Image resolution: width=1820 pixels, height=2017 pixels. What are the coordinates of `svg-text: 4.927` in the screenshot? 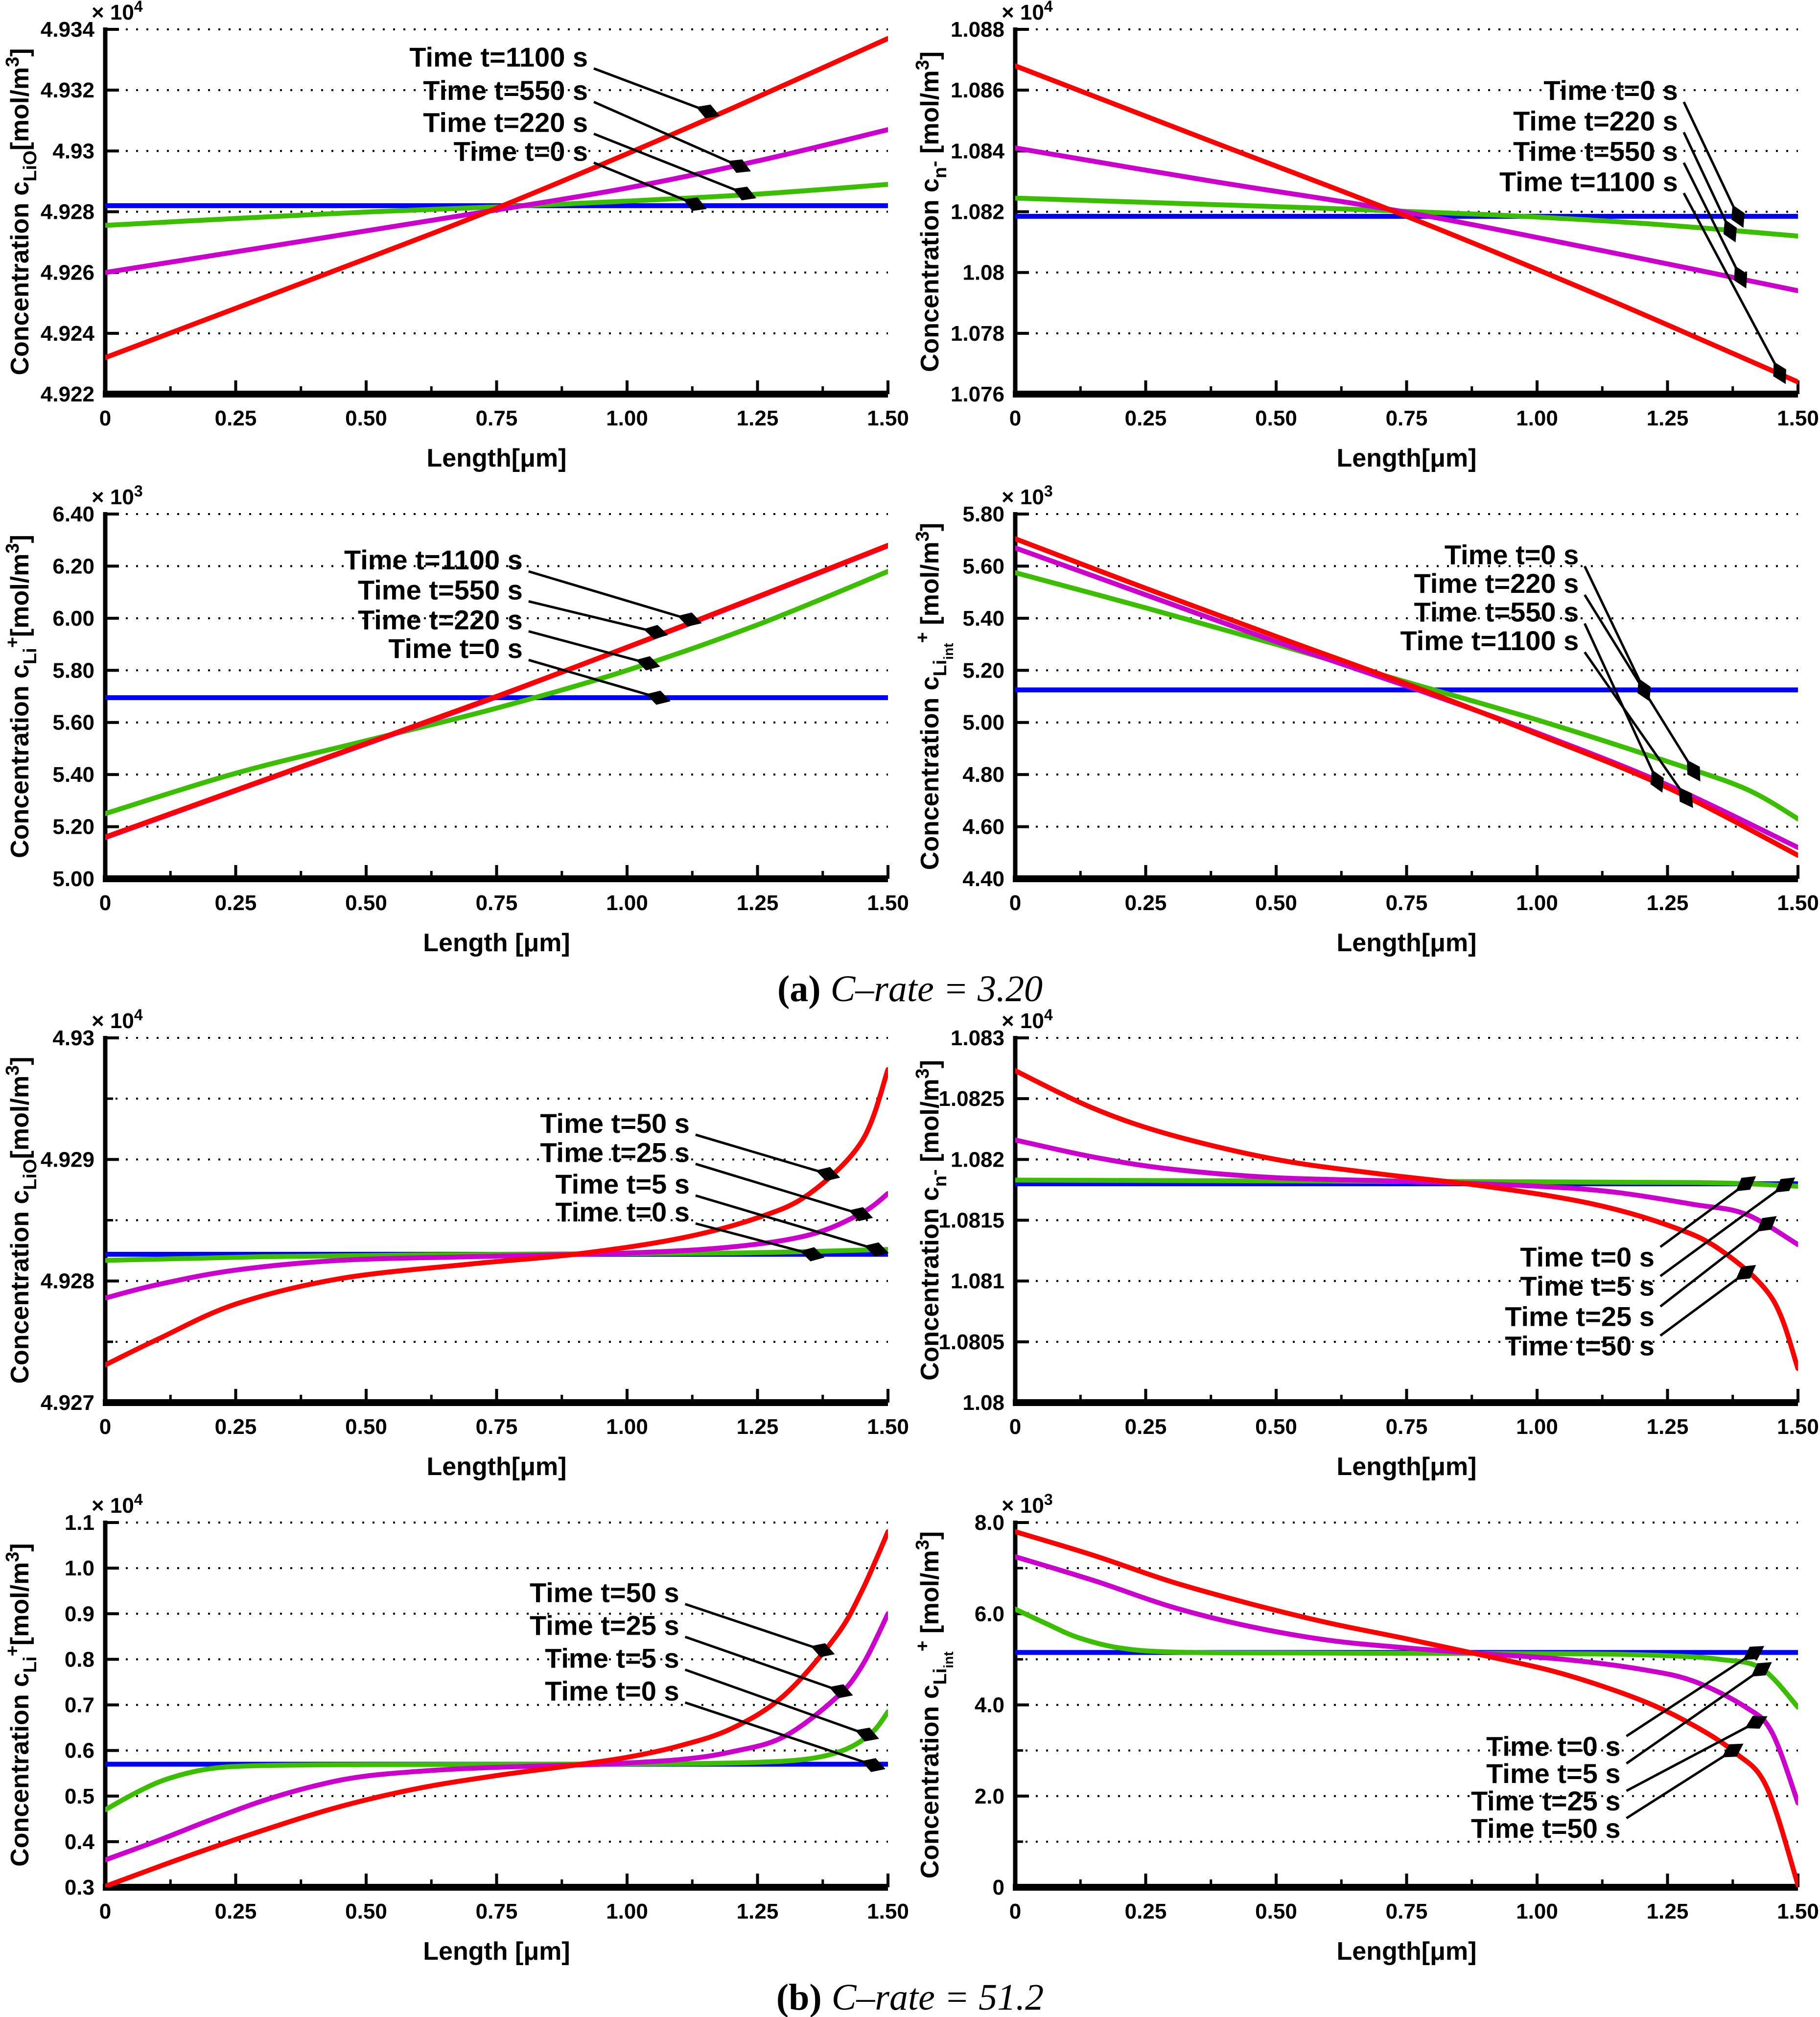 It's located at (67, 1403).